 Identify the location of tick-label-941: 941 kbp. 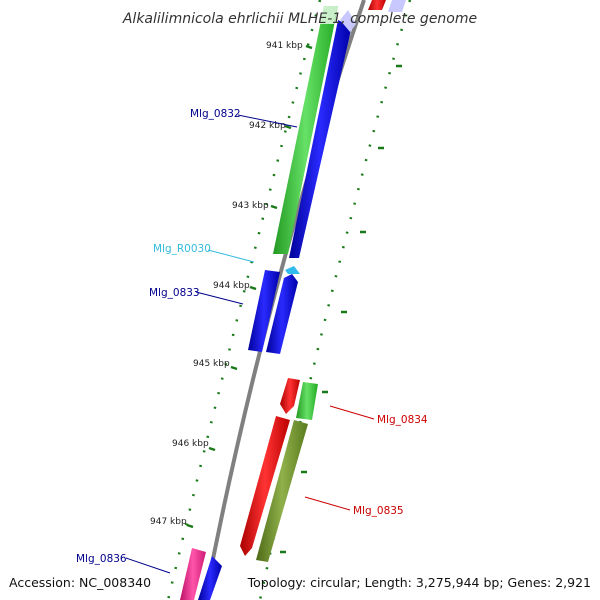
(284, 46).